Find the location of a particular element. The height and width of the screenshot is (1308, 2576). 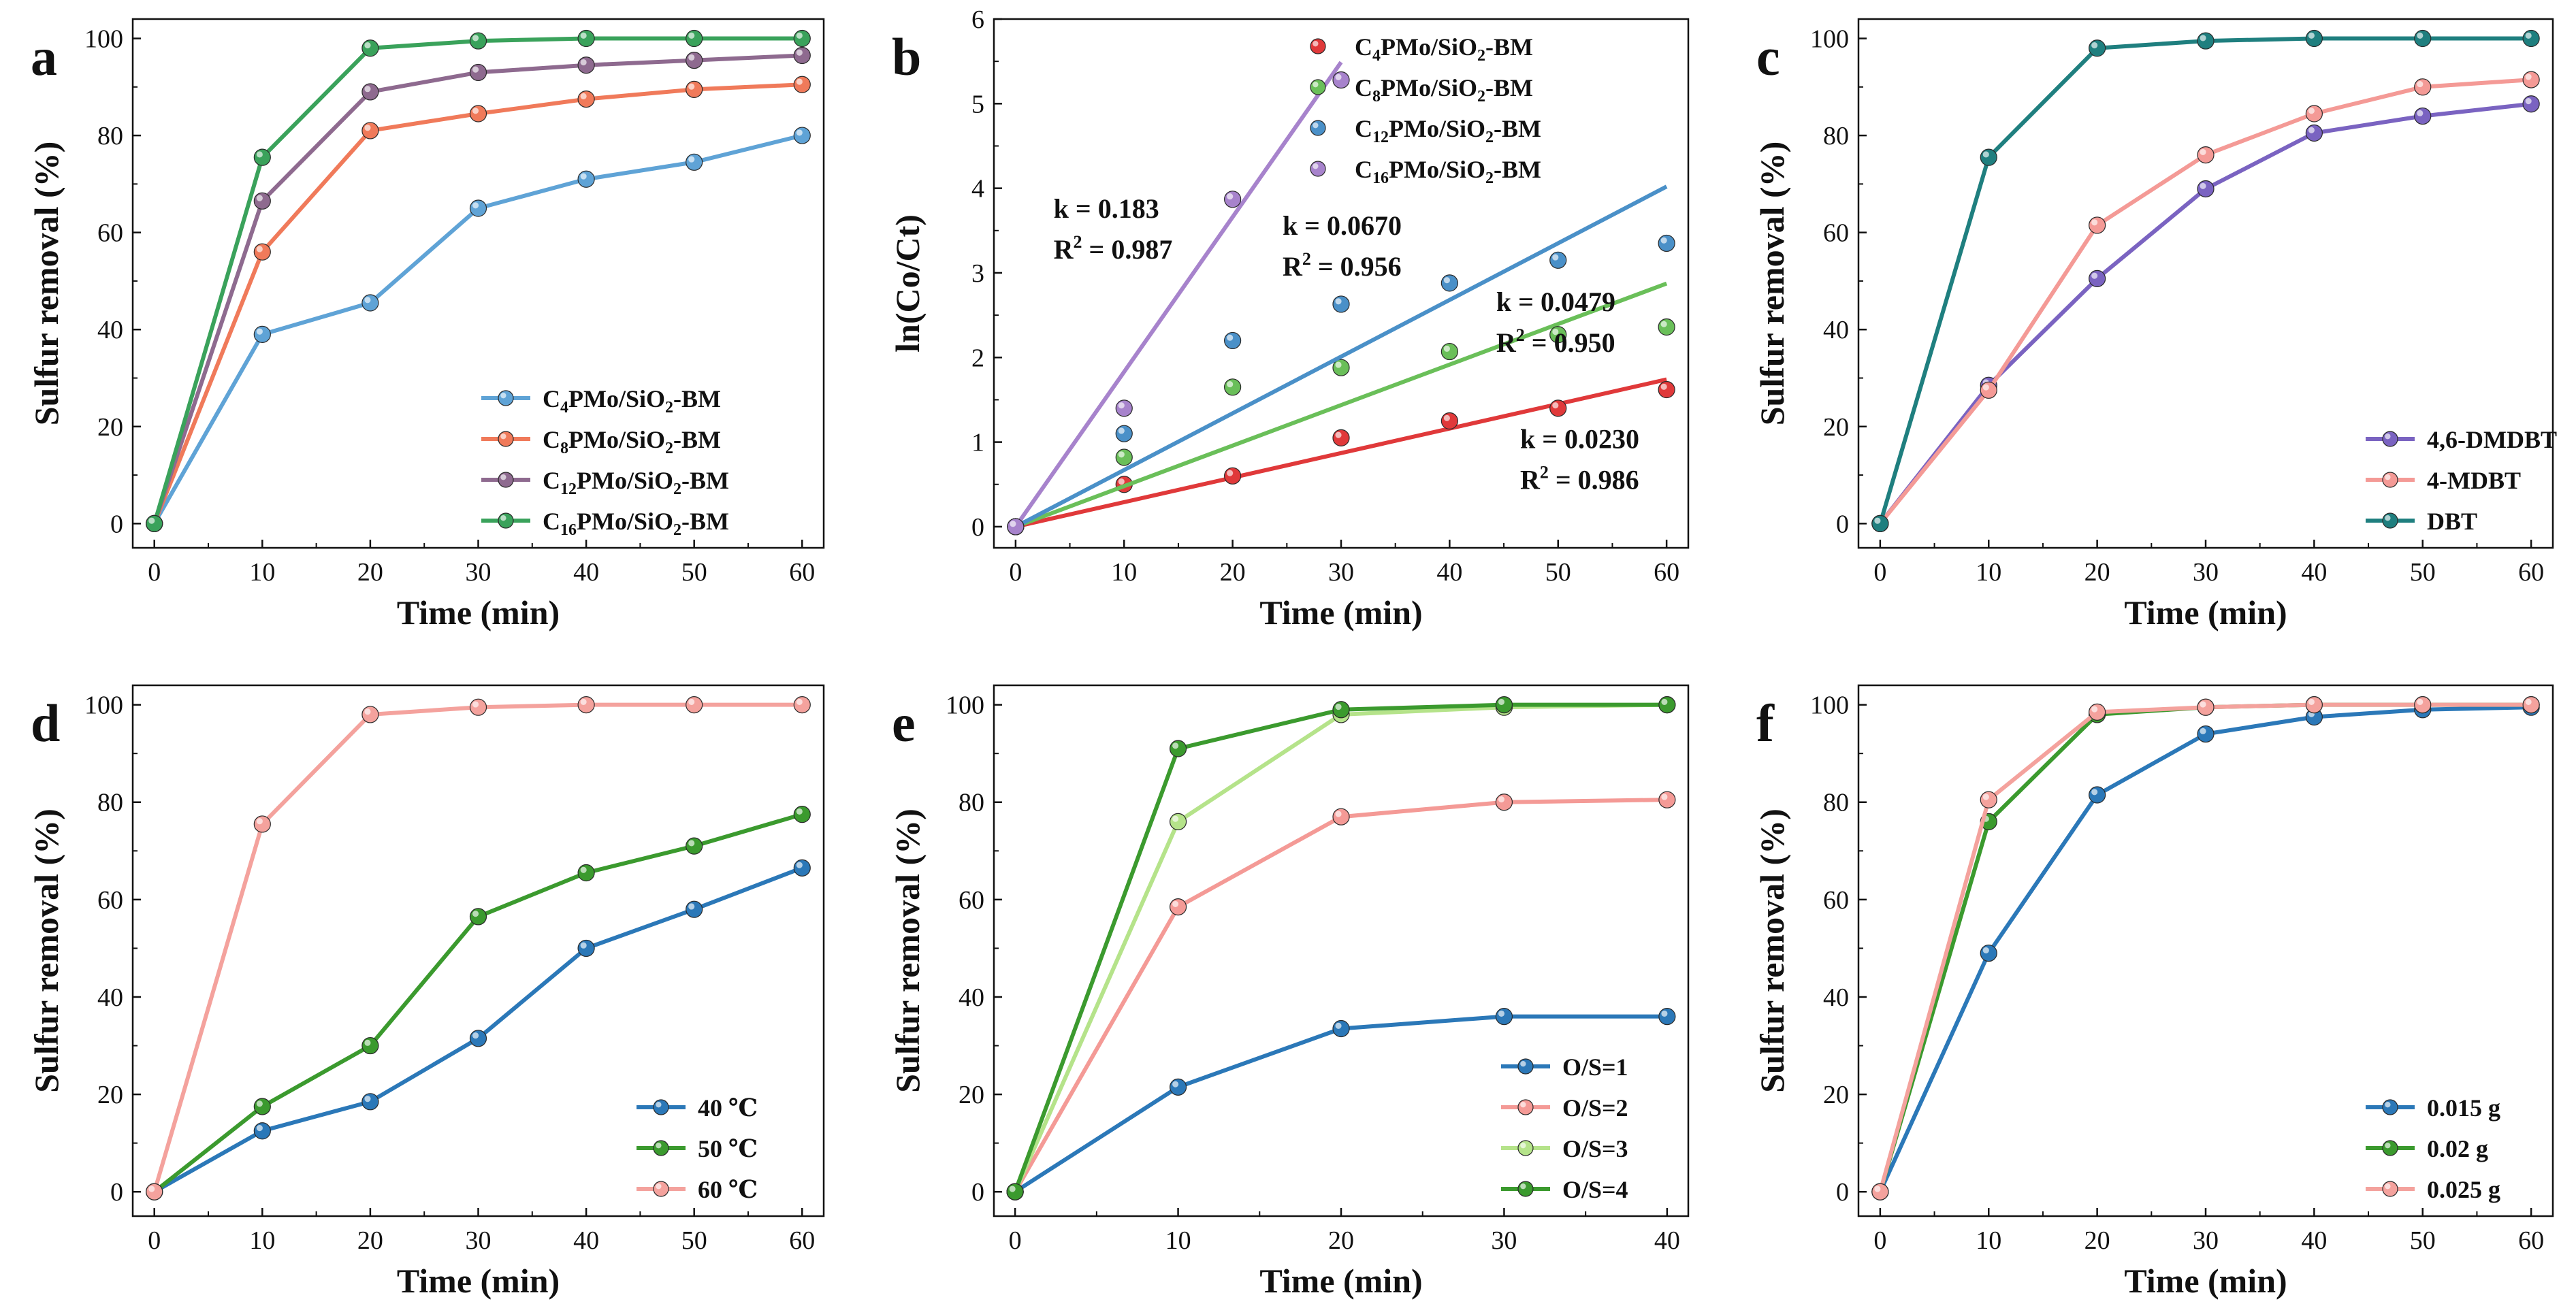

legend-label: C8PMo/SiO2-BM is located at coordinates (1444, 89).